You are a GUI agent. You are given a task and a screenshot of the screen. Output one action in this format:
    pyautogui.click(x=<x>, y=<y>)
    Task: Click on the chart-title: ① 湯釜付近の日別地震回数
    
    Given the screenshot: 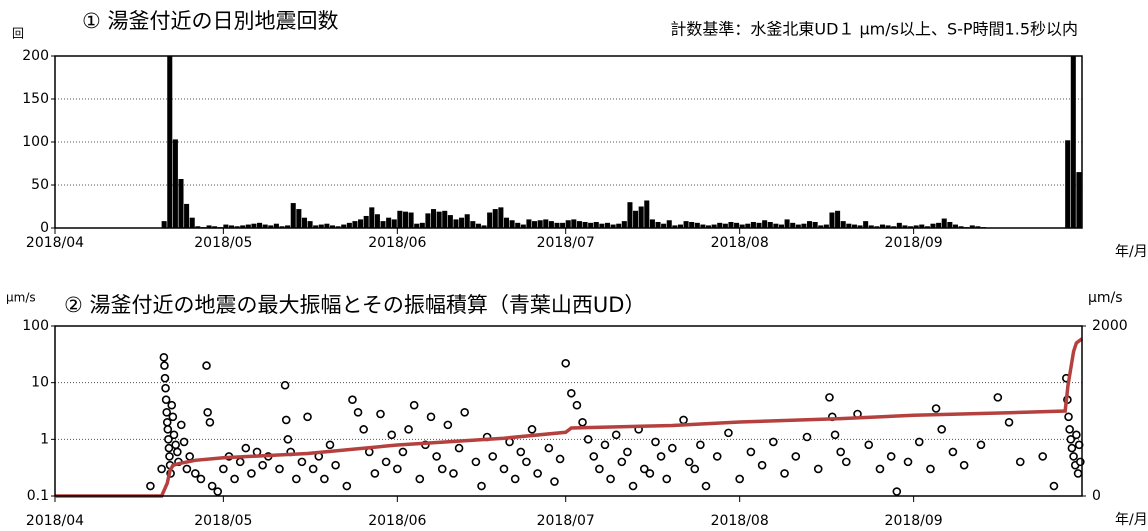 What is the action you would take?
    pyautogui.click(x=210, y=21)
    